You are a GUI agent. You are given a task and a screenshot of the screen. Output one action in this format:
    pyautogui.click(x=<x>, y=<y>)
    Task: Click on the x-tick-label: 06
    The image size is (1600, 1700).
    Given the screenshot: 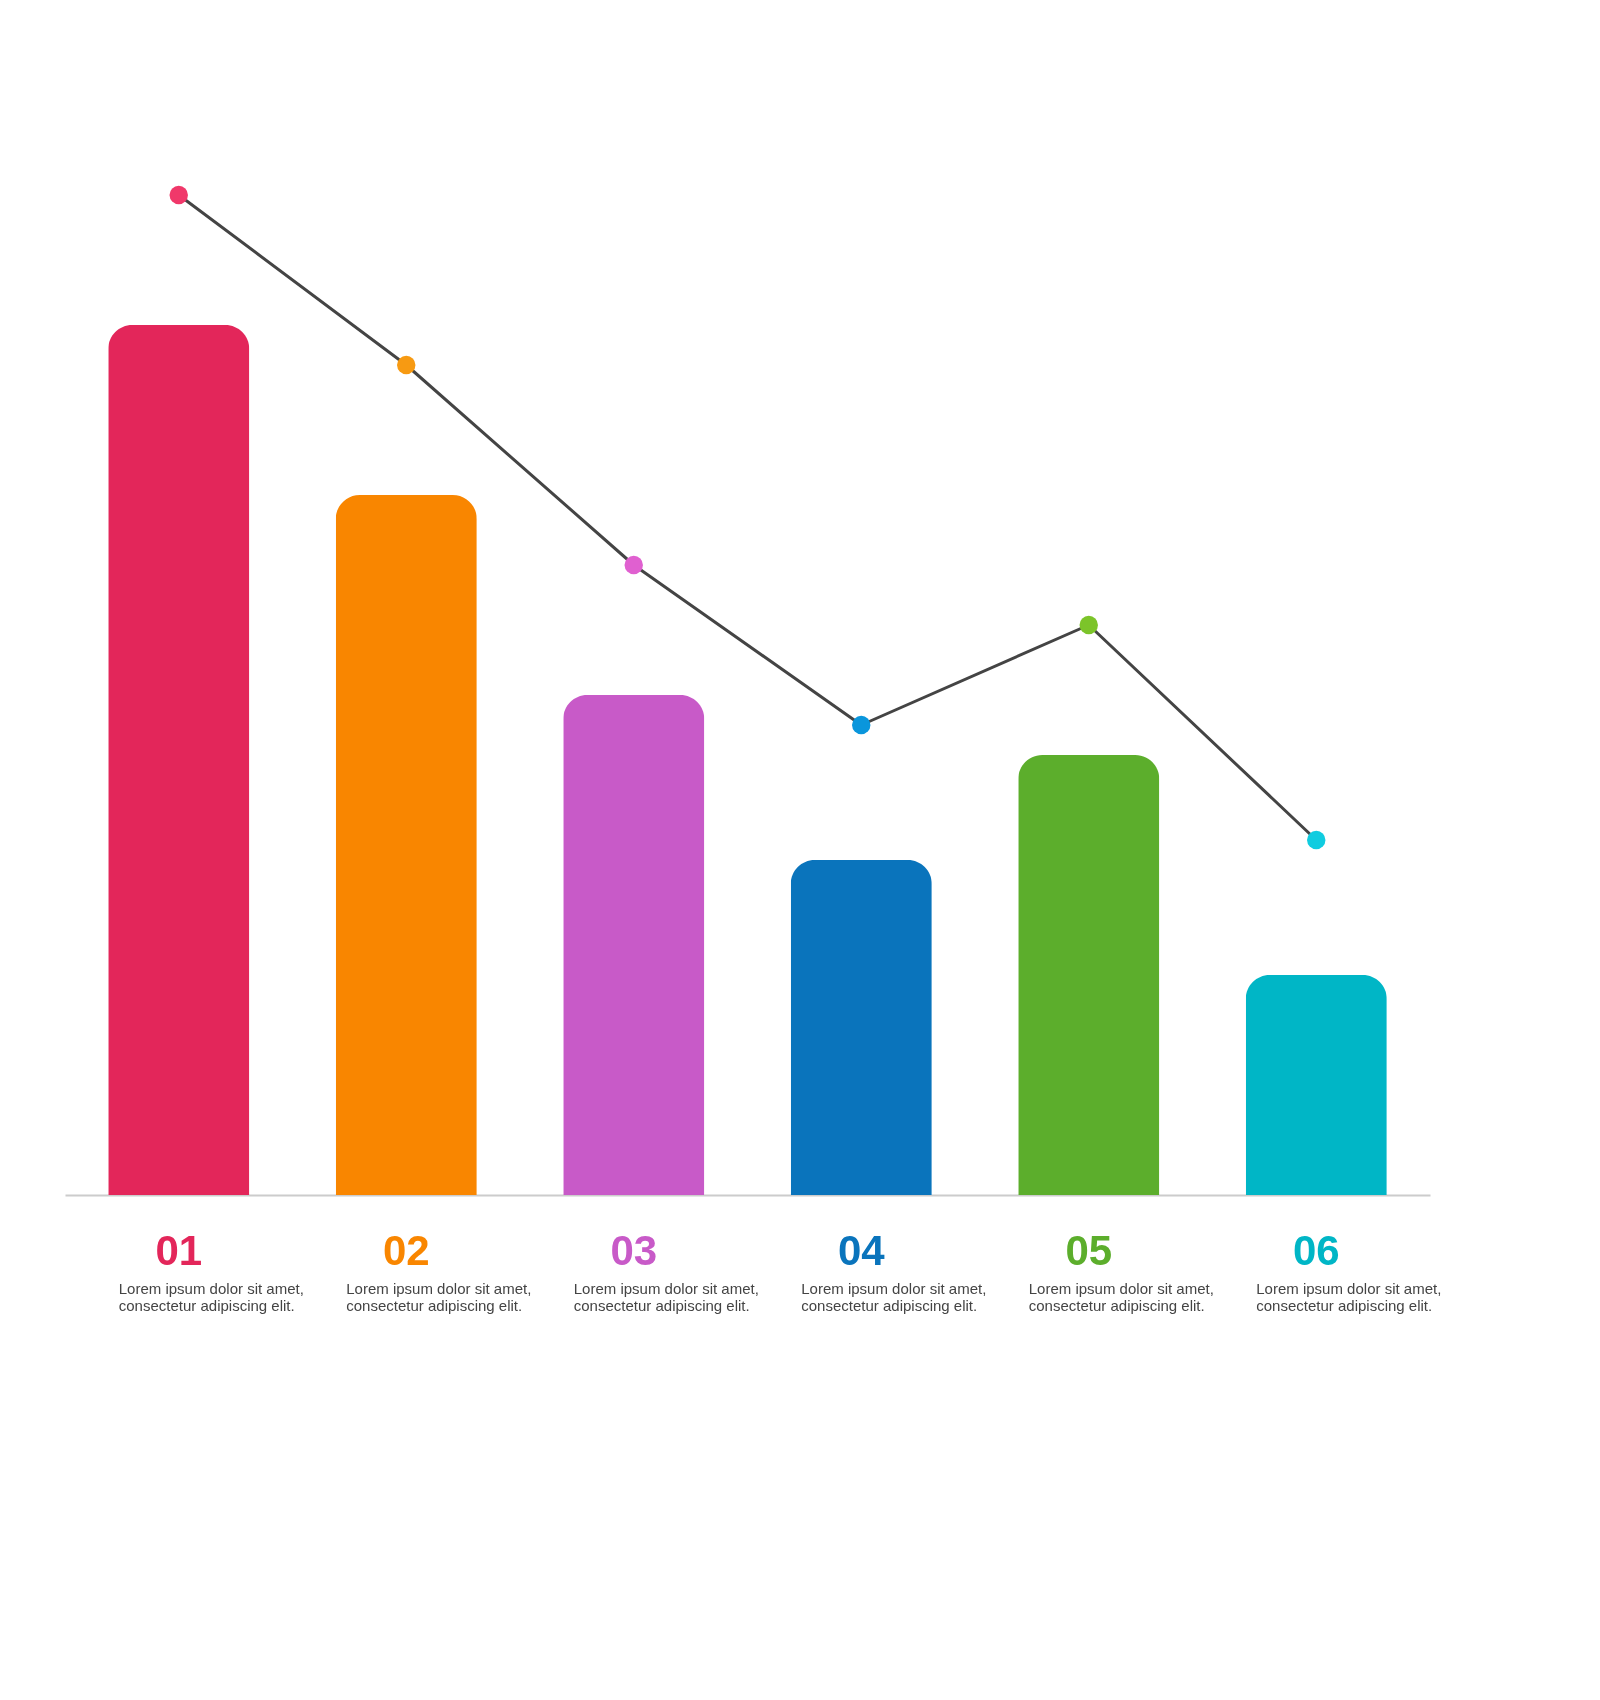 What is the action you would take?
    pyautogui.click(x=1316, y=1250)
    